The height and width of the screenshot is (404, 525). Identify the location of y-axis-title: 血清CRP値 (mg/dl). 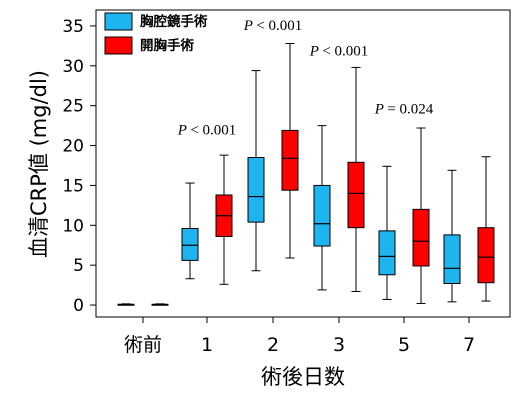
(39, 164).